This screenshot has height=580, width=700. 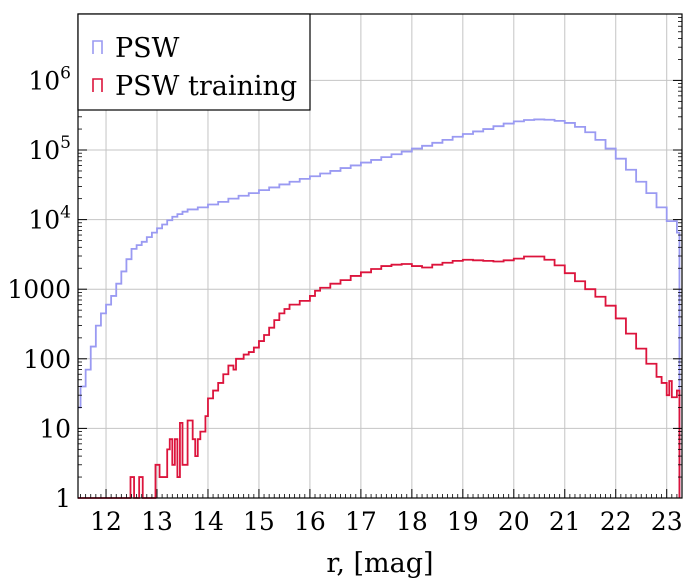 I want to click on x-axis: 12 13 14 15 16 17 18 19 20 21 22 23, so click(x=381, y=512).